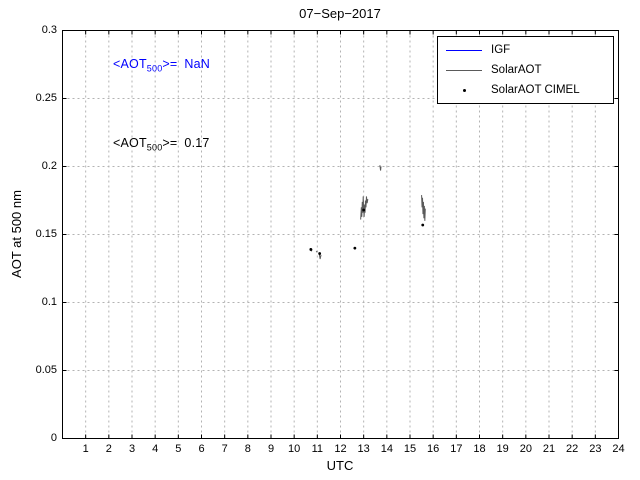  What do you see at coordinates (525, 50) in the screenshot?
I see `legend-item: IGF` at bounding box center [525, 50].